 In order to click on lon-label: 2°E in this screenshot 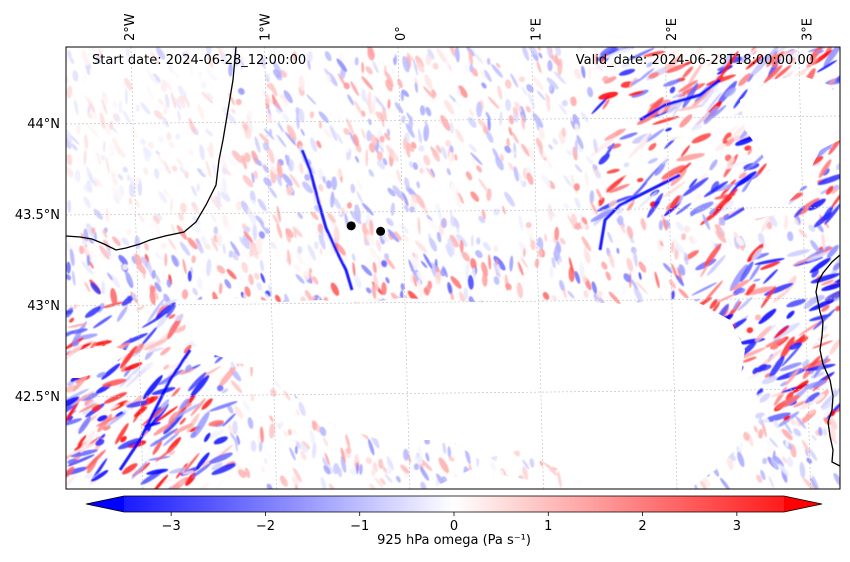, I will do `click(672, 29)`.